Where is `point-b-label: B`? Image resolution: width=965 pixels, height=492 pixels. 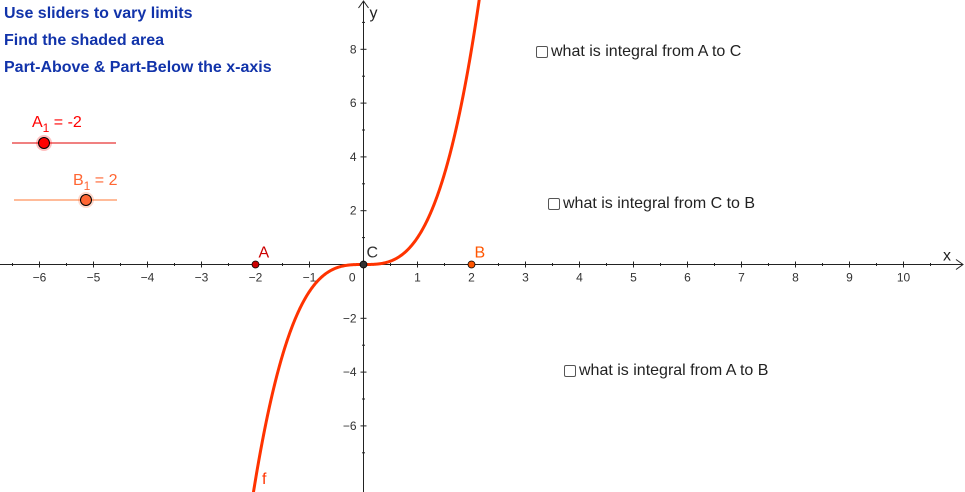 point-b-label: B is located at coordinates (480, 253).